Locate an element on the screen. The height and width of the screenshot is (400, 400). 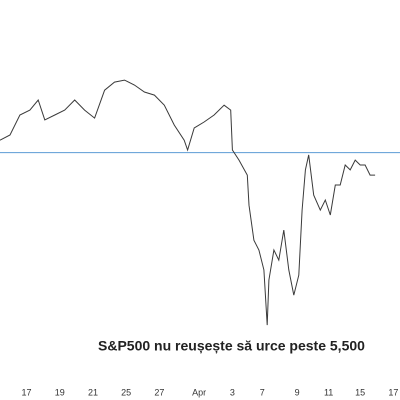
x-tick-label: 25 is located at coordinates (126, 392).